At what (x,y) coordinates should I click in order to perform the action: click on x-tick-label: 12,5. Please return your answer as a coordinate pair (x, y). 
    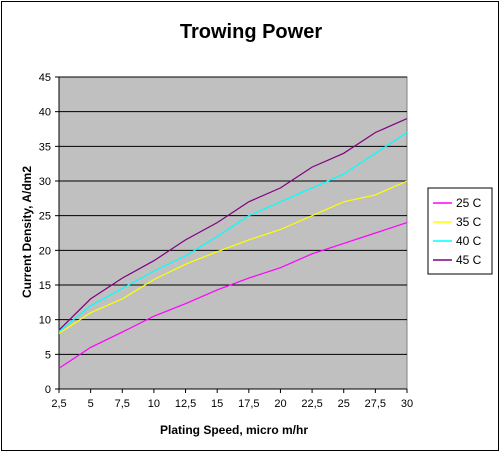
    Looking at the image, I should click on (185, 404).